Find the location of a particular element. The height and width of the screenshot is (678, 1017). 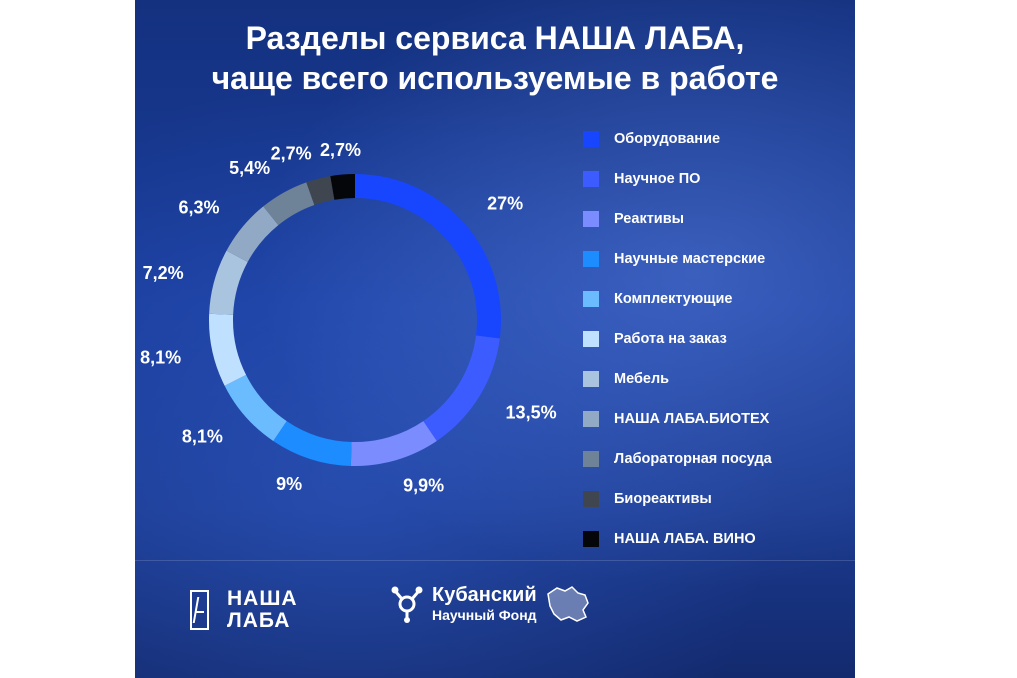

legend-item: НАША ЛАБА. ВИНО is located at coordinates (669, 539).